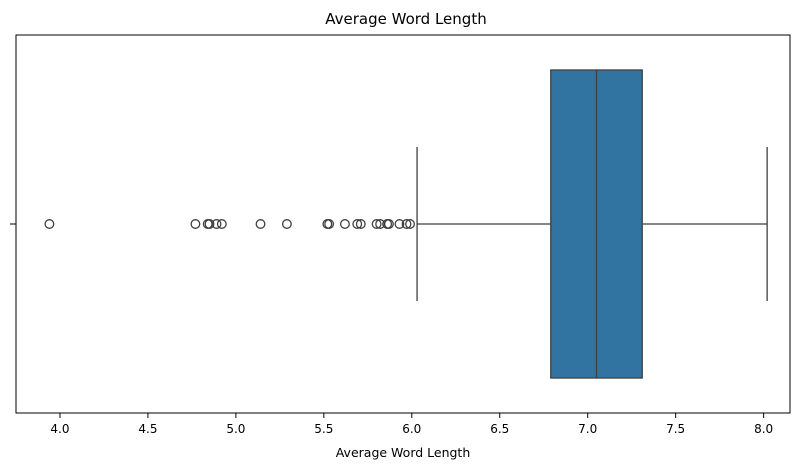 The width and height of the screenshot is (799, 470). I want to click on x-axis: 4.0 4.5 5.0 5.5 6.0 6.5 7.0 7.5 8.0, so click(411, 424).